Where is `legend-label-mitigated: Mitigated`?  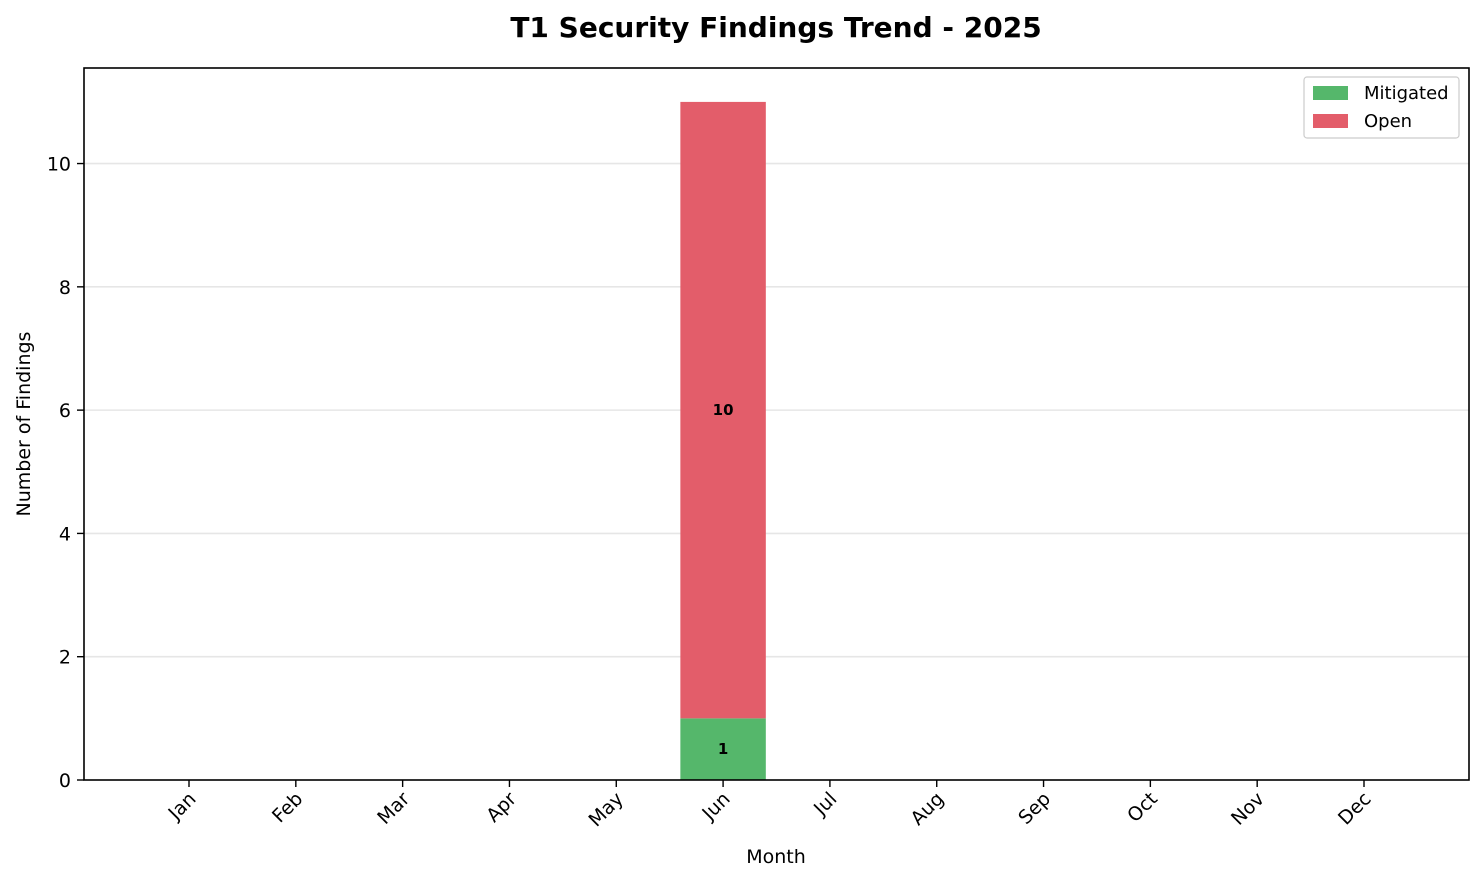 legend-label-mitigated: Mitigated is located at coordinates (1406, 93).